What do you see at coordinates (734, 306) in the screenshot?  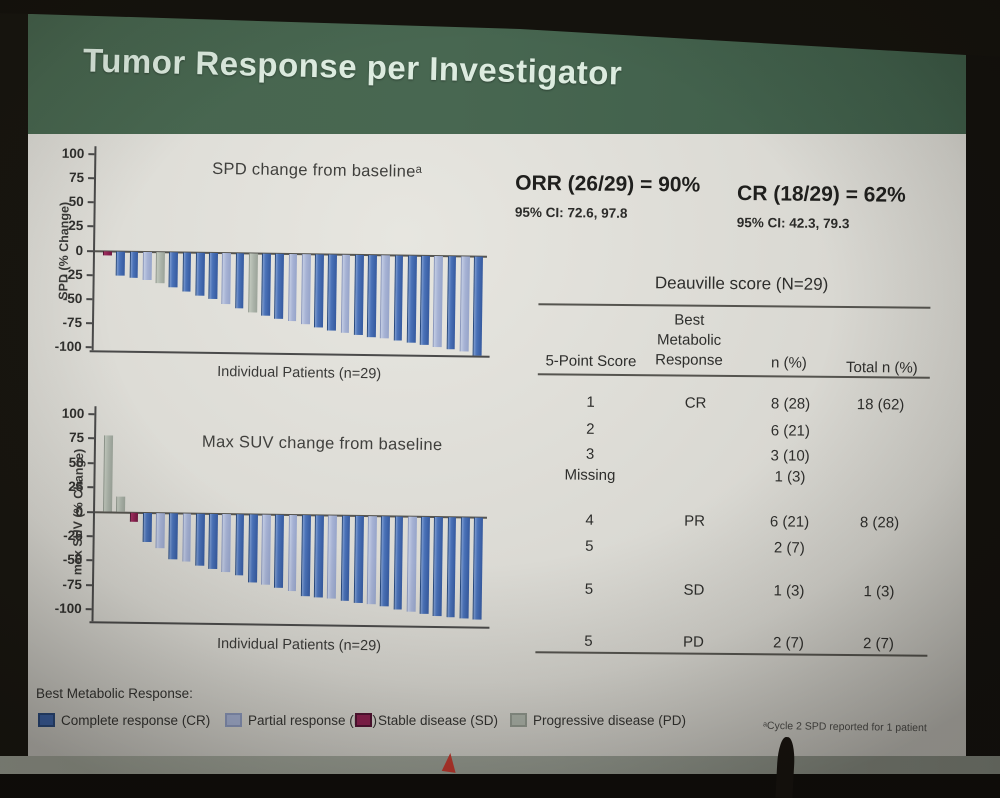 I see `table-top-rule` at bounding box center [734, 306].